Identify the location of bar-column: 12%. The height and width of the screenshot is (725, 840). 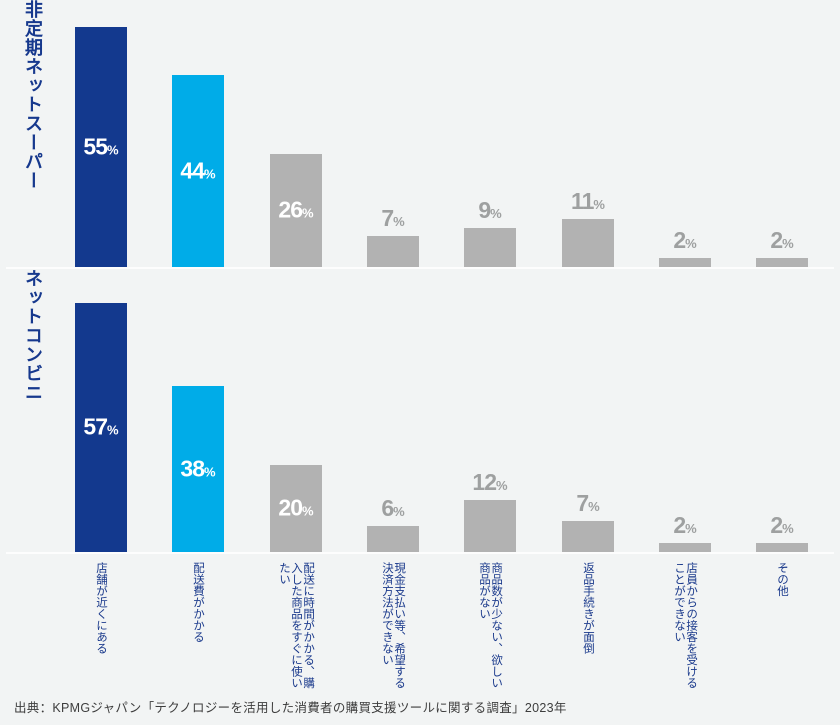
(490, 410).